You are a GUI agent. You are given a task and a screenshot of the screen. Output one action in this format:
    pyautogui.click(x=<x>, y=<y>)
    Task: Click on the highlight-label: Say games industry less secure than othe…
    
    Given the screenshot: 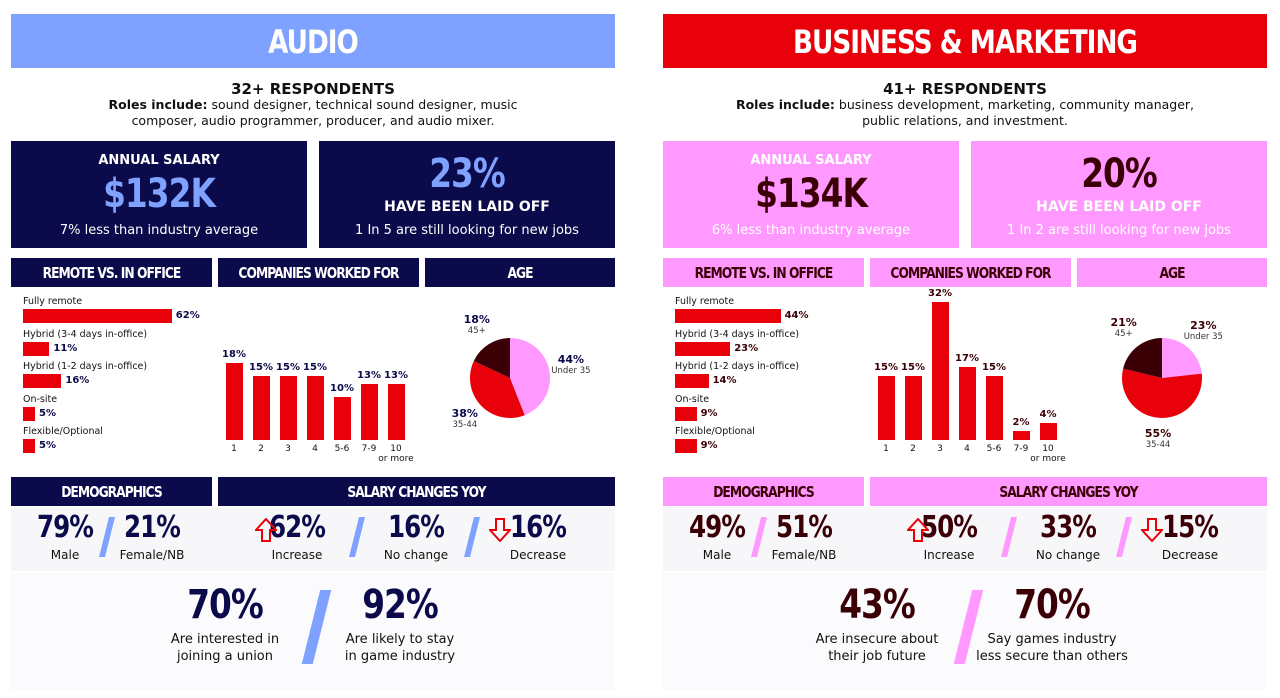 What is the action you would take?
    pyautogui.click(x=1052, y=648)
    